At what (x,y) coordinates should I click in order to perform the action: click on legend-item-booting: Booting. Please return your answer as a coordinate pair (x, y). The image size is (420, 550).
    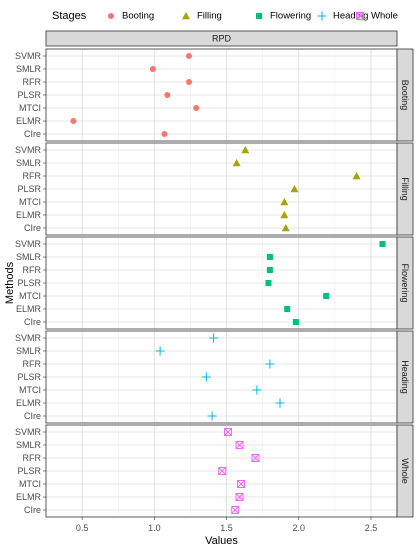
    Looking at the image, I should click on (131, 16).